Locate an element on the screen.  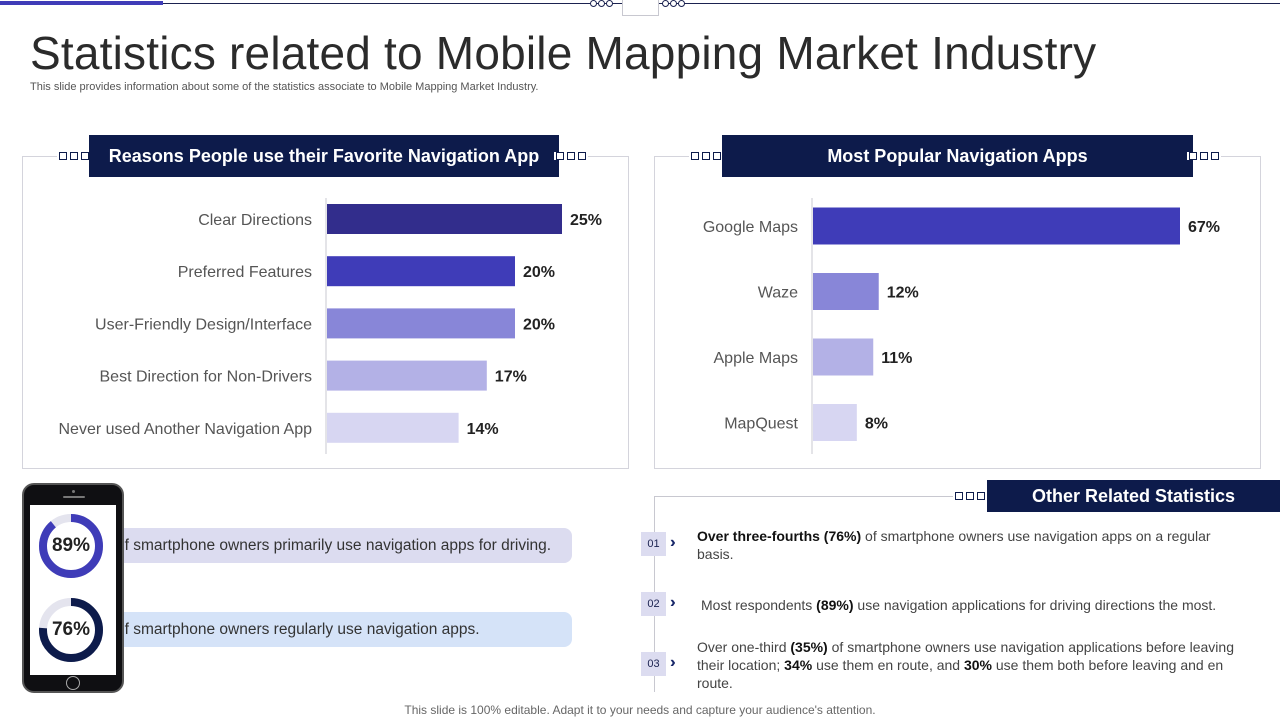
bar-waze is located at coordinates (846, 291).